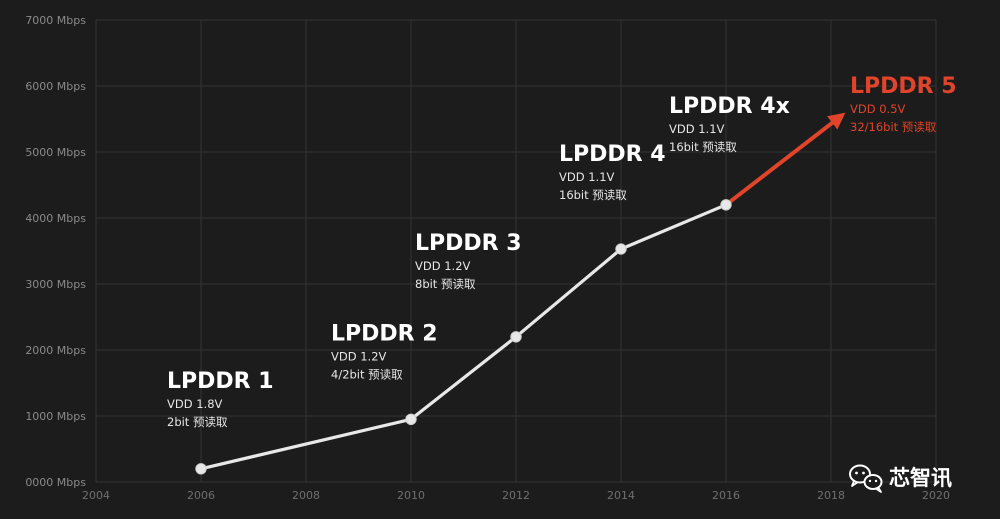 The height and width of the screenshot is (519, 1000). What do you see at coordinates (936, 495) in the screenshot?
I see `x-tick-label: 2020` at bounding box center [936, 495].